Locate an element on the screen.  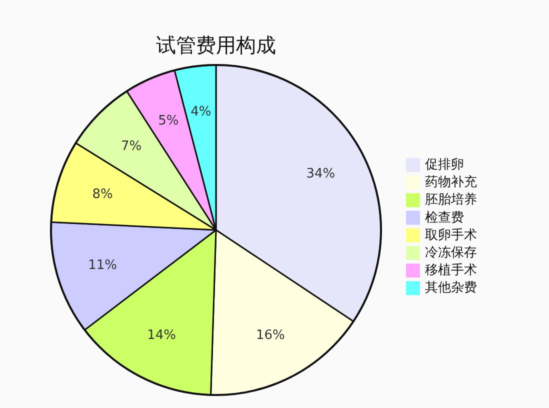
legend-label: 其他杂费 is located at coordinates (451, 288).